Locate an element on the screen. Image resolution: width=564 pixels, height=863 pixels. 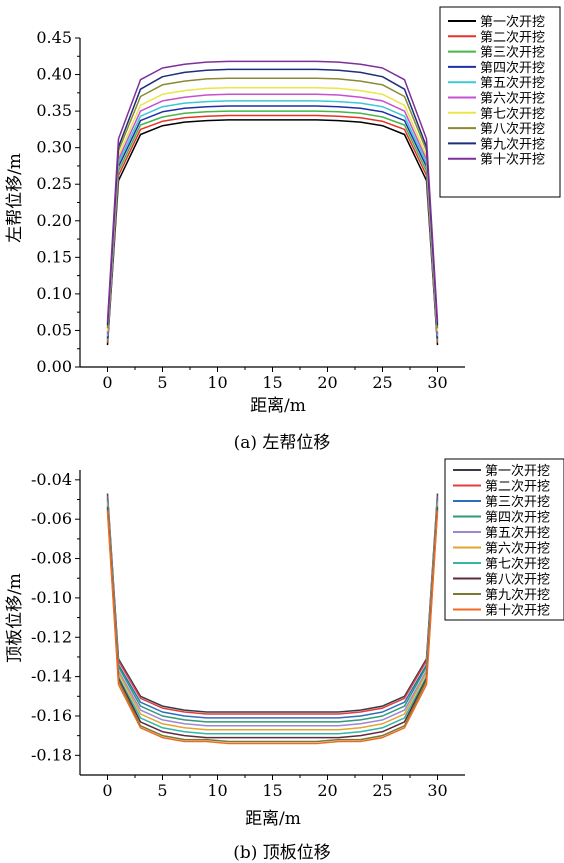
y-tick-label: 0.00 is located at coordinates (54, 366).